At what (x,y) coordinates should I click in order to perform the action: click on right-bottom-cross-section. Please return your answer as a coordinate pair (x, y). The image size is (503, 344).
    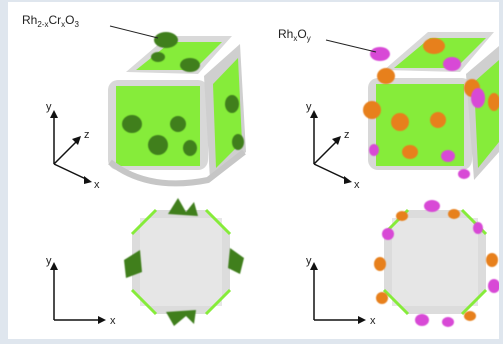
    Looking at the image, I should click on (437, 263).